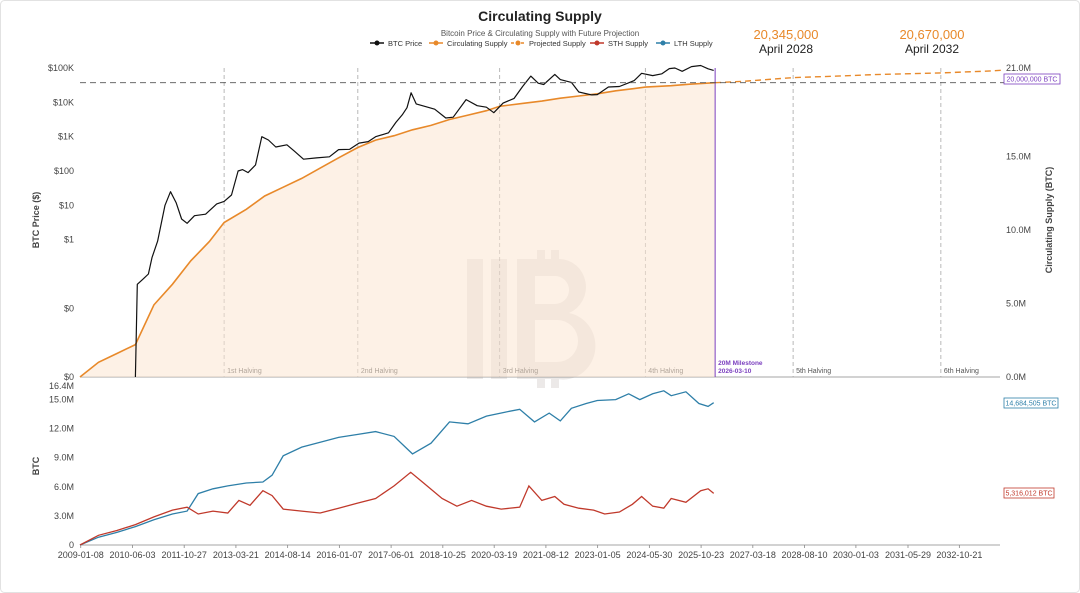  What do you see at coordinates (61, 429) in the screenshot?
I see `bottom-left-tick-label: 12.0M` at bounding box center [61, 429].